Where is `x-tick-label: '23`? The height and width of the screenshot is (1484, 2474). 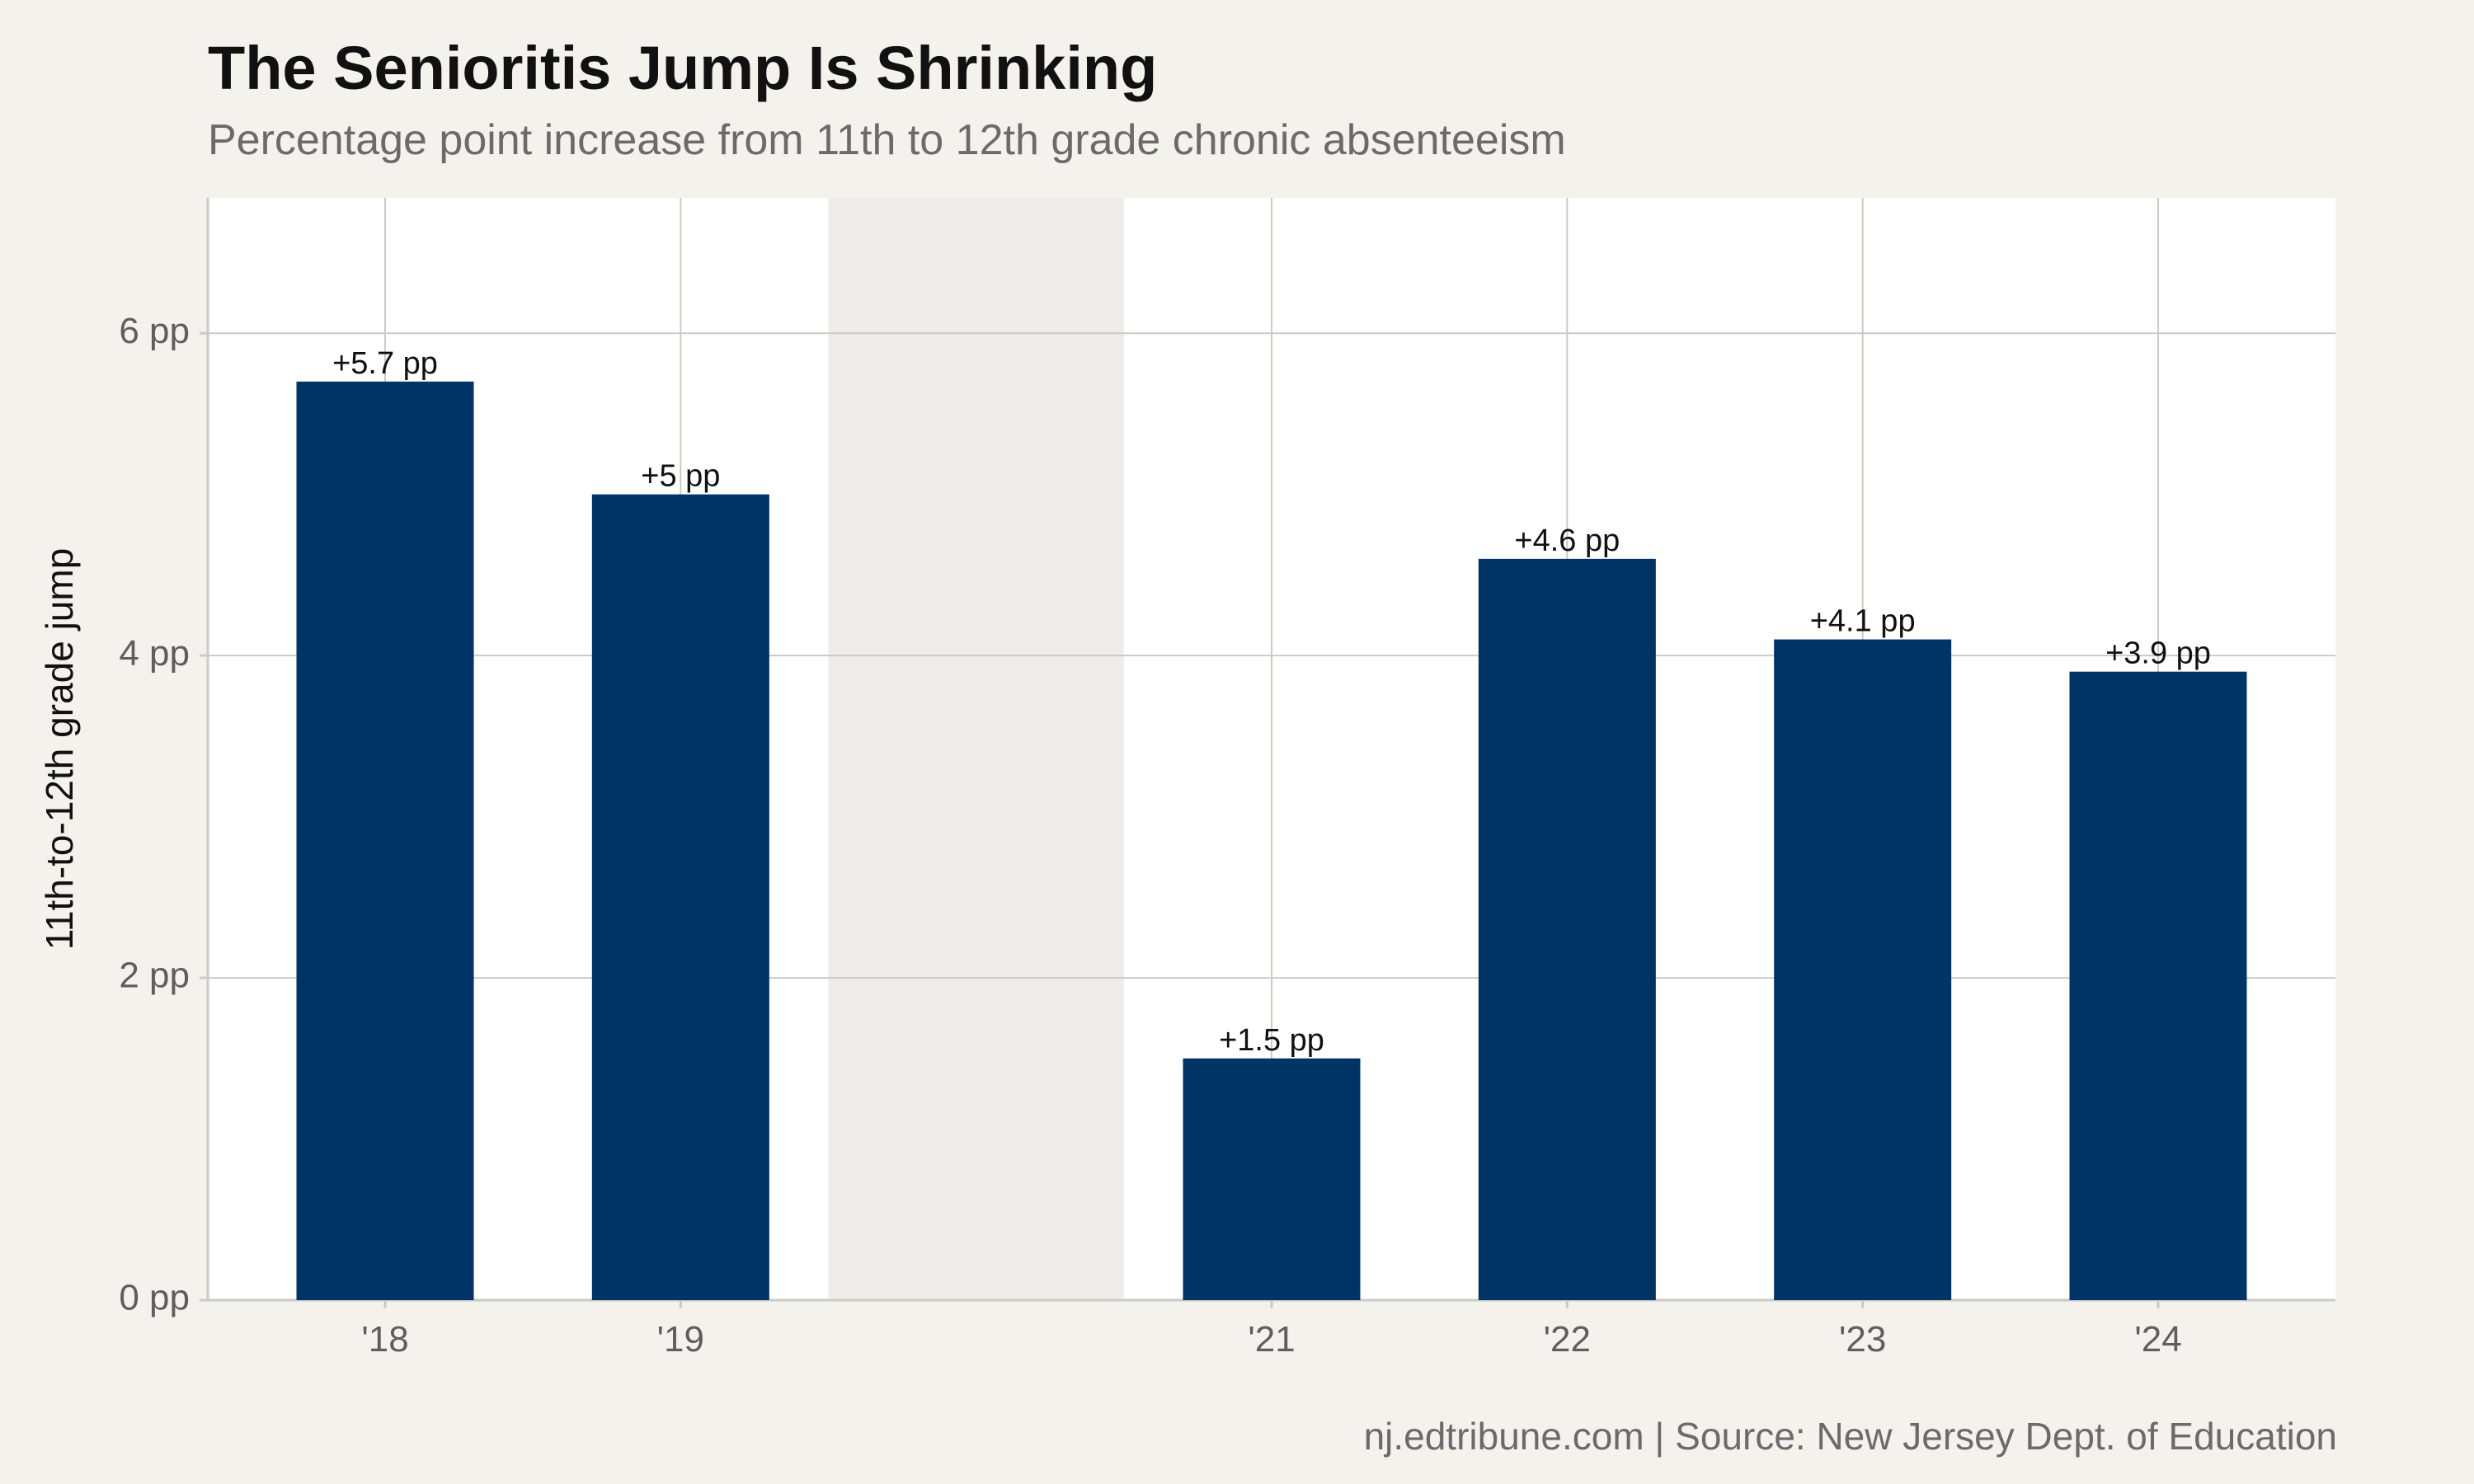 x-tick-label: '23 is located at coordinates (1862, 1339).